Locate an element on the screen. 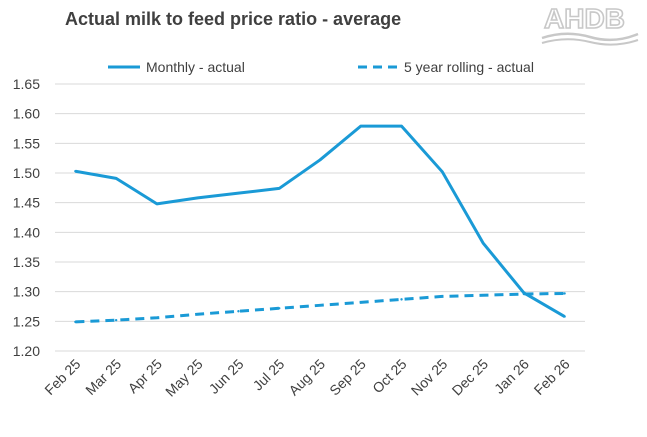  series-line-five-year-rolling-actual is located at coordinates (320, 307).